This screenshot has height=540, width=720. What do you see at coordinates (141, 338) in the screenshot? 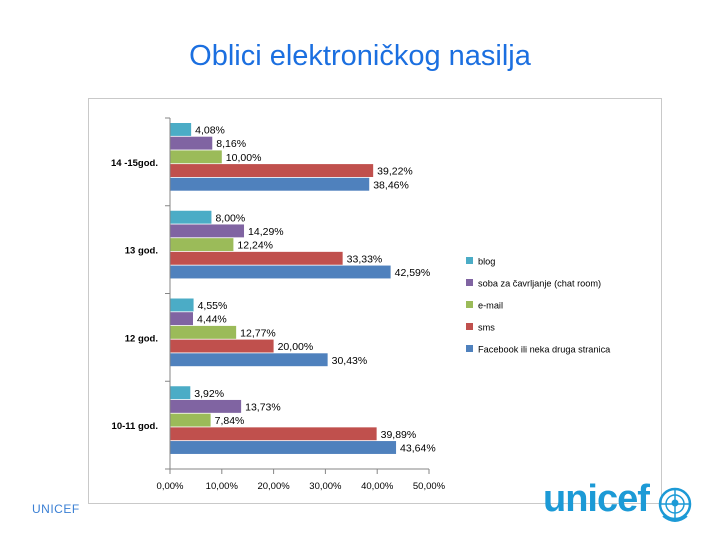
I see `category-label: 12 god.` at bounding box center [141, 338].